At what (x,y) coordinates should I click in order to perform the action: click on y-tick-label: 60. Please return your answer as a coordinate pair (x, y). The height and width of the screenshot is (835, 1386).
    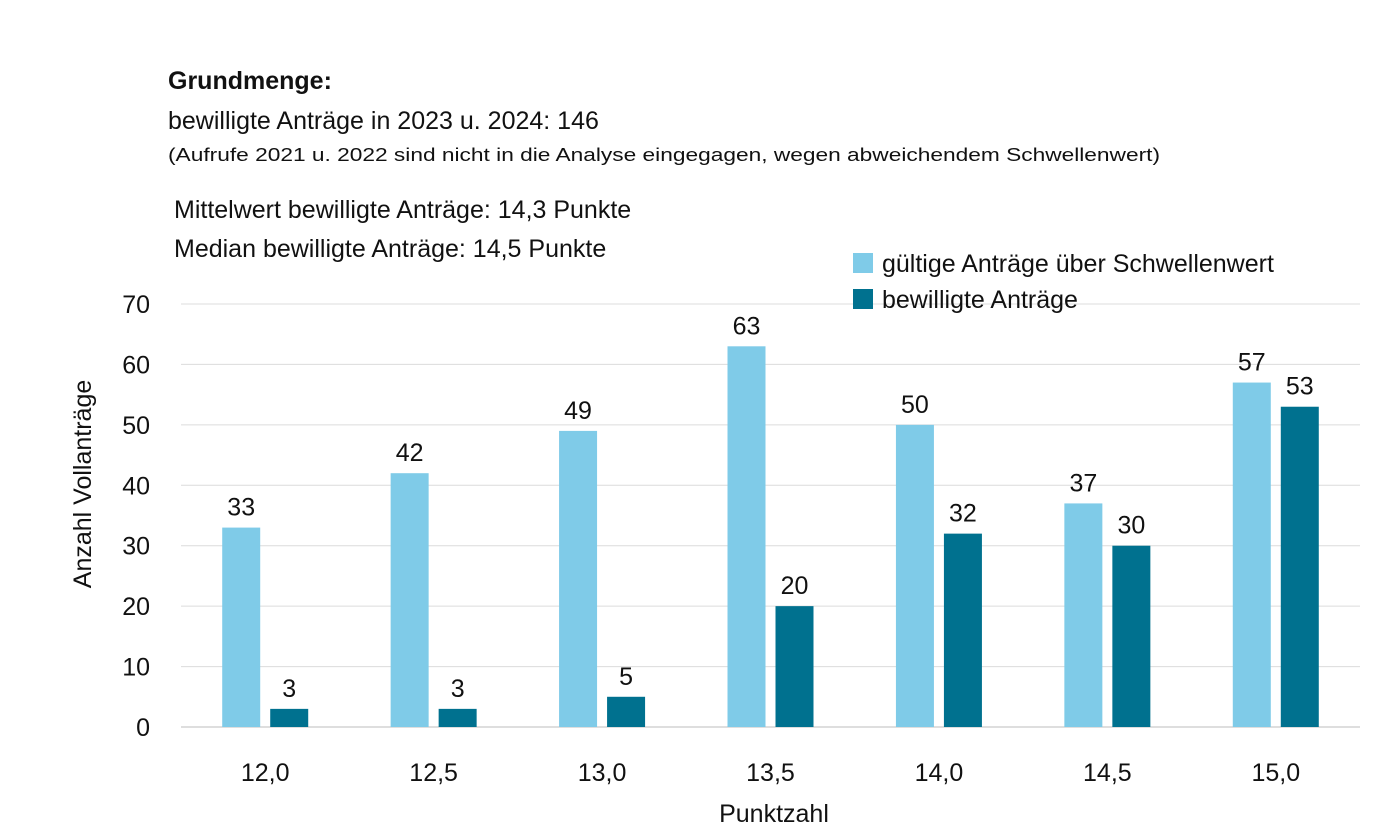
    Looking at the image, I should click on (136, 365).